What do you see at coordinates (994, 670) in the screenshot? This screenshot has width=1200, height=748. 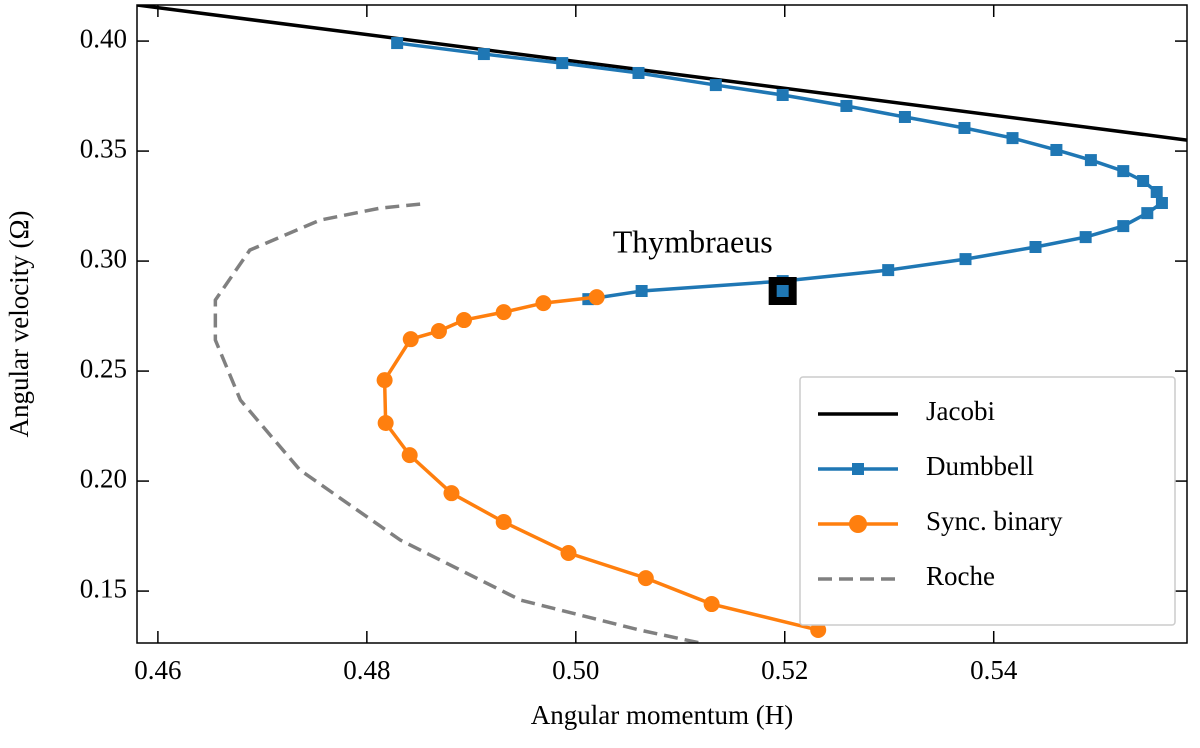 I see `x-tick-label: 0.54` at bounding box center [994, 670].